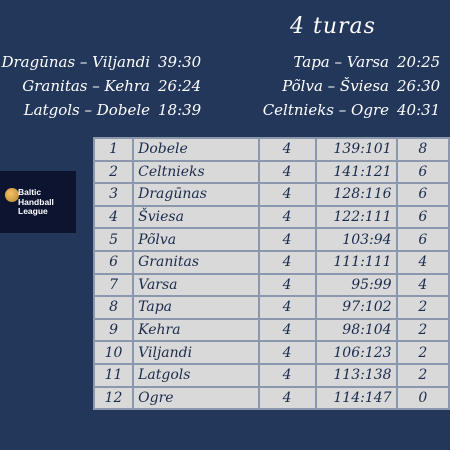 This screenshot has width=450, height=450. I want to click on match-score: 18:39, so click(180, 110).